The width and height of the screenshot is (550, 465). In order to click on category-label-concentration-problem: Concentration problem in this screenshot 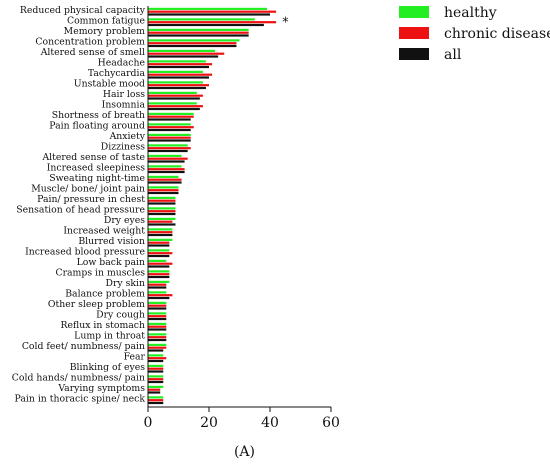, I will do `click(90, 42)`.